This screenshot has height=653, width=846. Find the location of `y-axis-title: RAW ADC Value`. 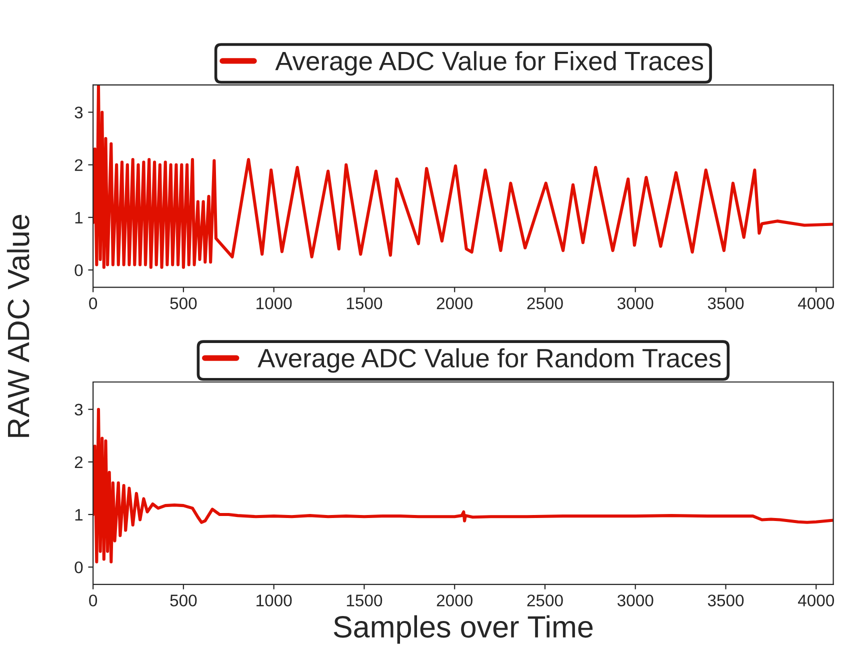

y-axis-title: RAW ADC Value is located at coordinates (18, 325).